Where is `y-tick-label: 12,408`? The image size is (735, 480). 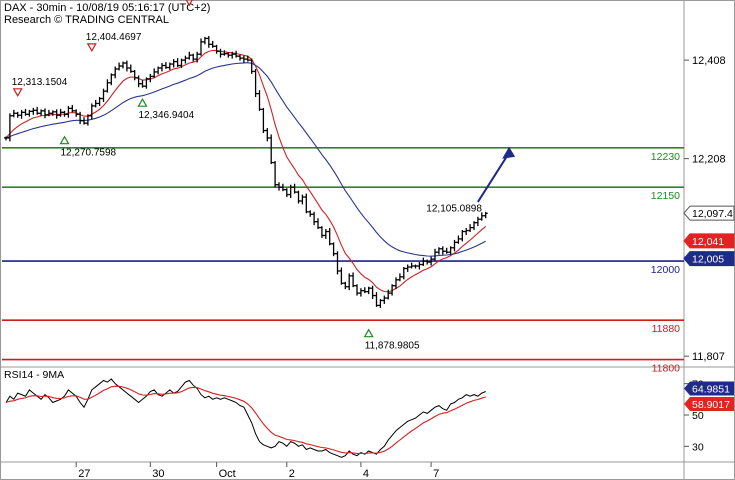
y-tick-label: 12,408 is located at coordinates (709, 61).